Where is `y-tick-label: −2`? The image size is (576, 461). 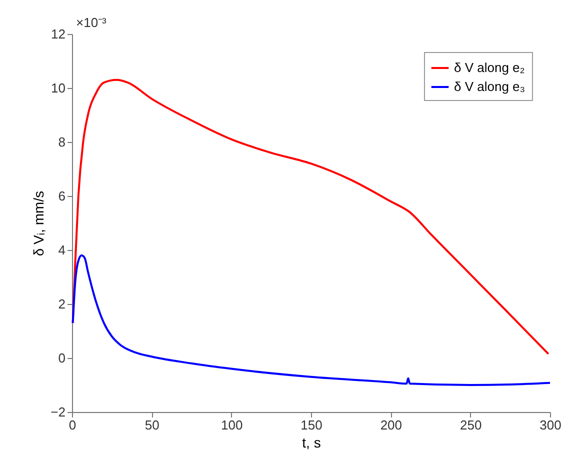
y-tick-label: −2 is located at coordinates (58, 412).